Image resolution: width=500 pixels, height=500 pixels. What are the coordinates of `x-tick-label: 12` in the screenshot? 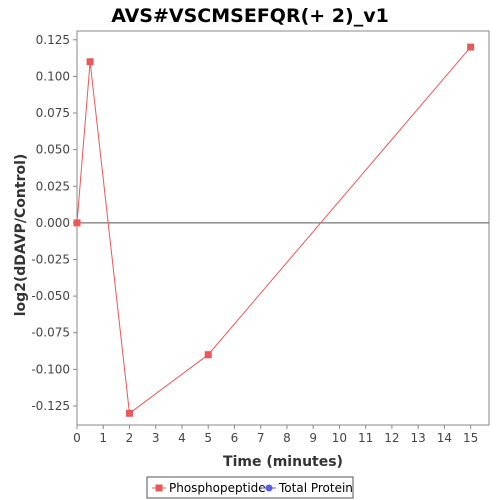 It's located at (391, 438).